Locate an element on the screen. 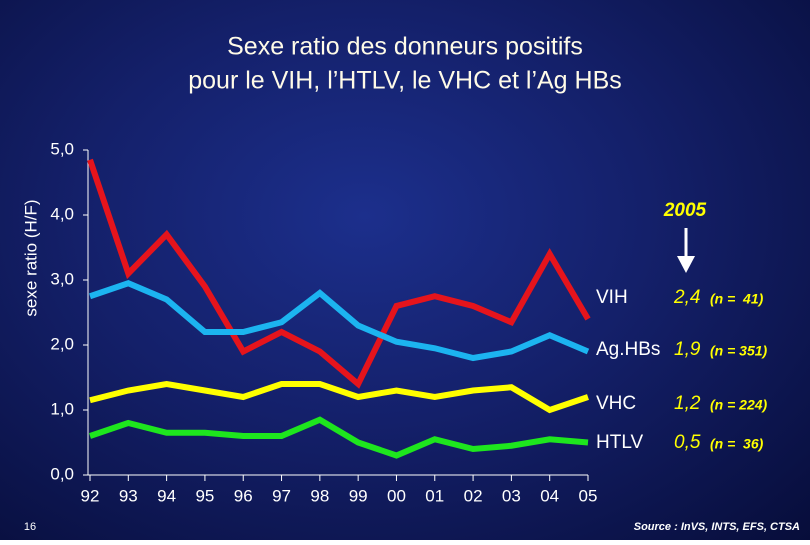 This screenshot has width=810, height=545. series-count: (n = 351) is located at coordinates (739, 351).